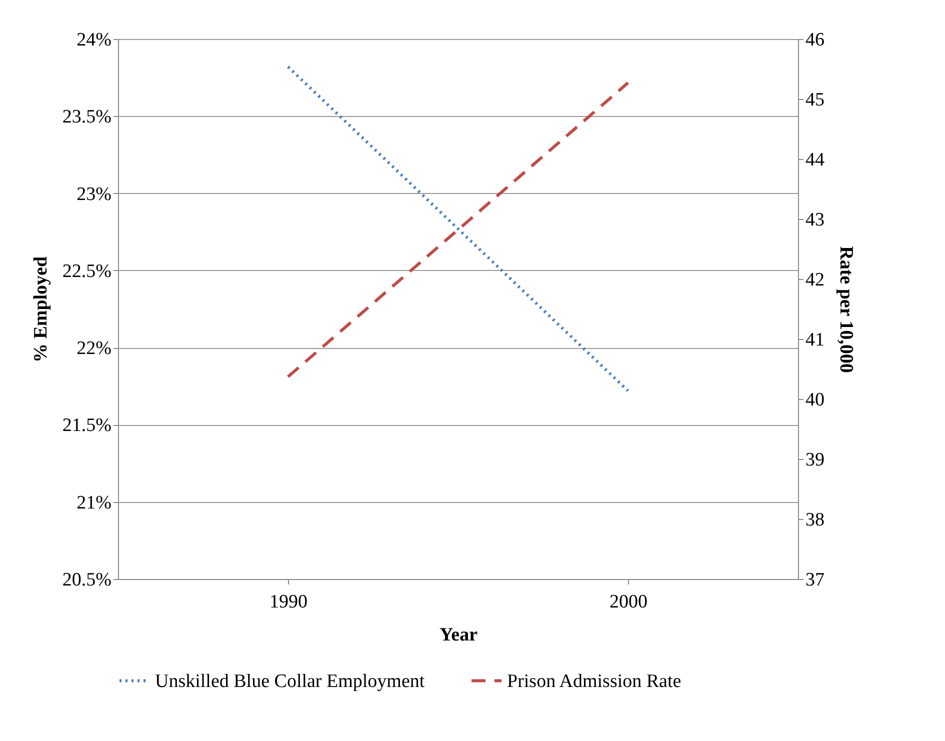  What do you see at coordinates (846, 309) in the screenshot?
I see `y2-axis-title: Rate per 10,000` at bounding box center [846, 309].